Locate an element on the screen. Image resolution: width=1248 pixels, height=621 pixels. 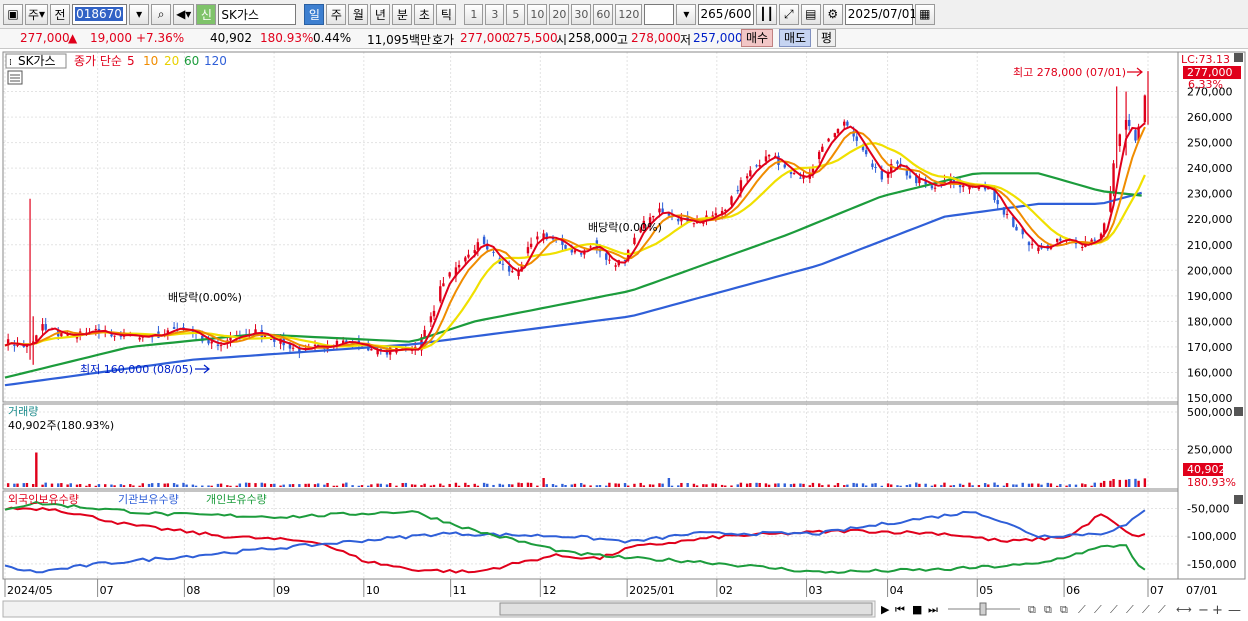
high-annotation: 최고 278,000 (07/01) is located at coordinates (1069, 72).